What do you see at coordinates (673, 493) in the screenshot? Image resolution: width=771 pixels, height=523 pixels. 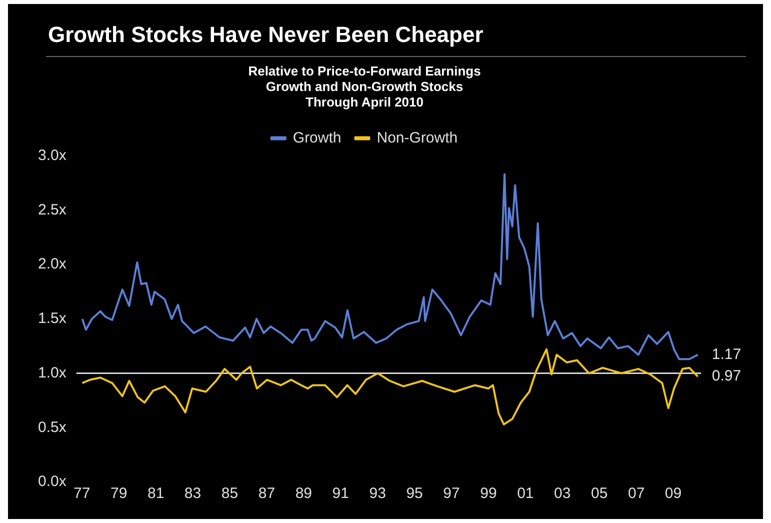 I see `x-tick-label: 09` at bounding box center [673, 493].